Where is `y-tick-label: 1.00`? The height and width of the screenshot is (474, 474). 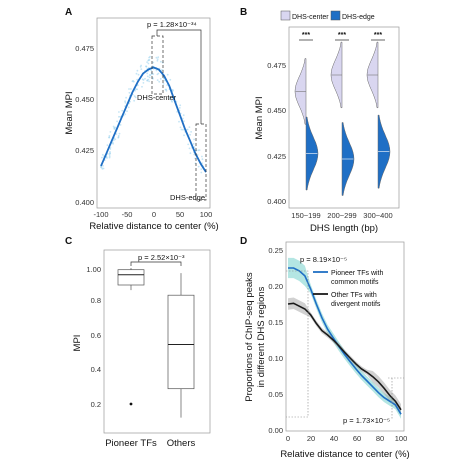 y-tick-label: 1.00 is located at coordinates (93, 269).